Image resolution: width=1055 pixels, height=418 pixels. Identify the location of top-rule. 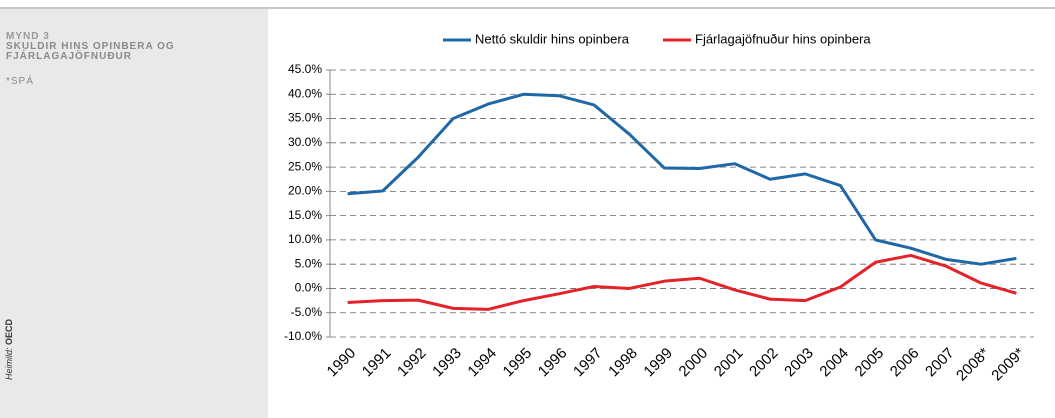
(527, 8).